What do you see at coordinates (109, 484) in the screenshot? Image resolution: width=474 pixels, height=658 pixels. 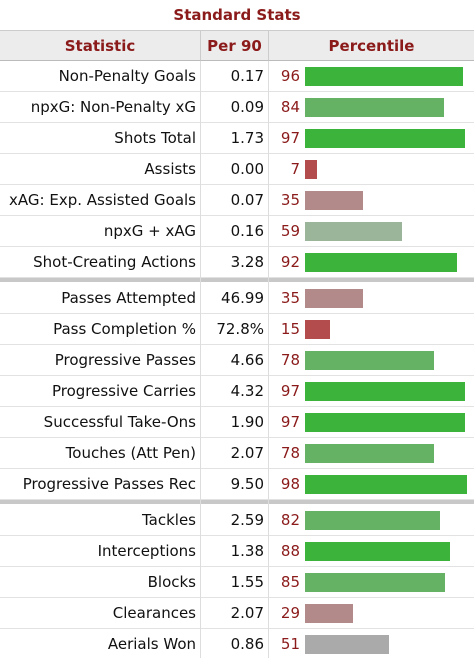 I see `statistic-label: Progressive Passes Rec` at bounding box center [109, 484].